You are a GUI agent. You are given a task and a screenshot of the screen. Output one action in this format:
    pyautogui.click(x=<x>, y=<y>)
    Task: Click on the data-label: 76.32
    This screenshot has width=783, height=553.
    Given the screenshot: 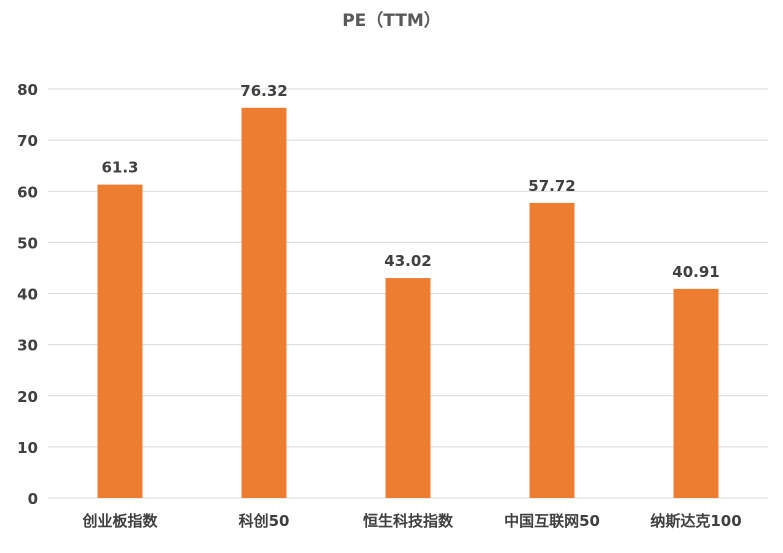 What is the action you would take?
    pyautogui.click(x=263, y=91)
    